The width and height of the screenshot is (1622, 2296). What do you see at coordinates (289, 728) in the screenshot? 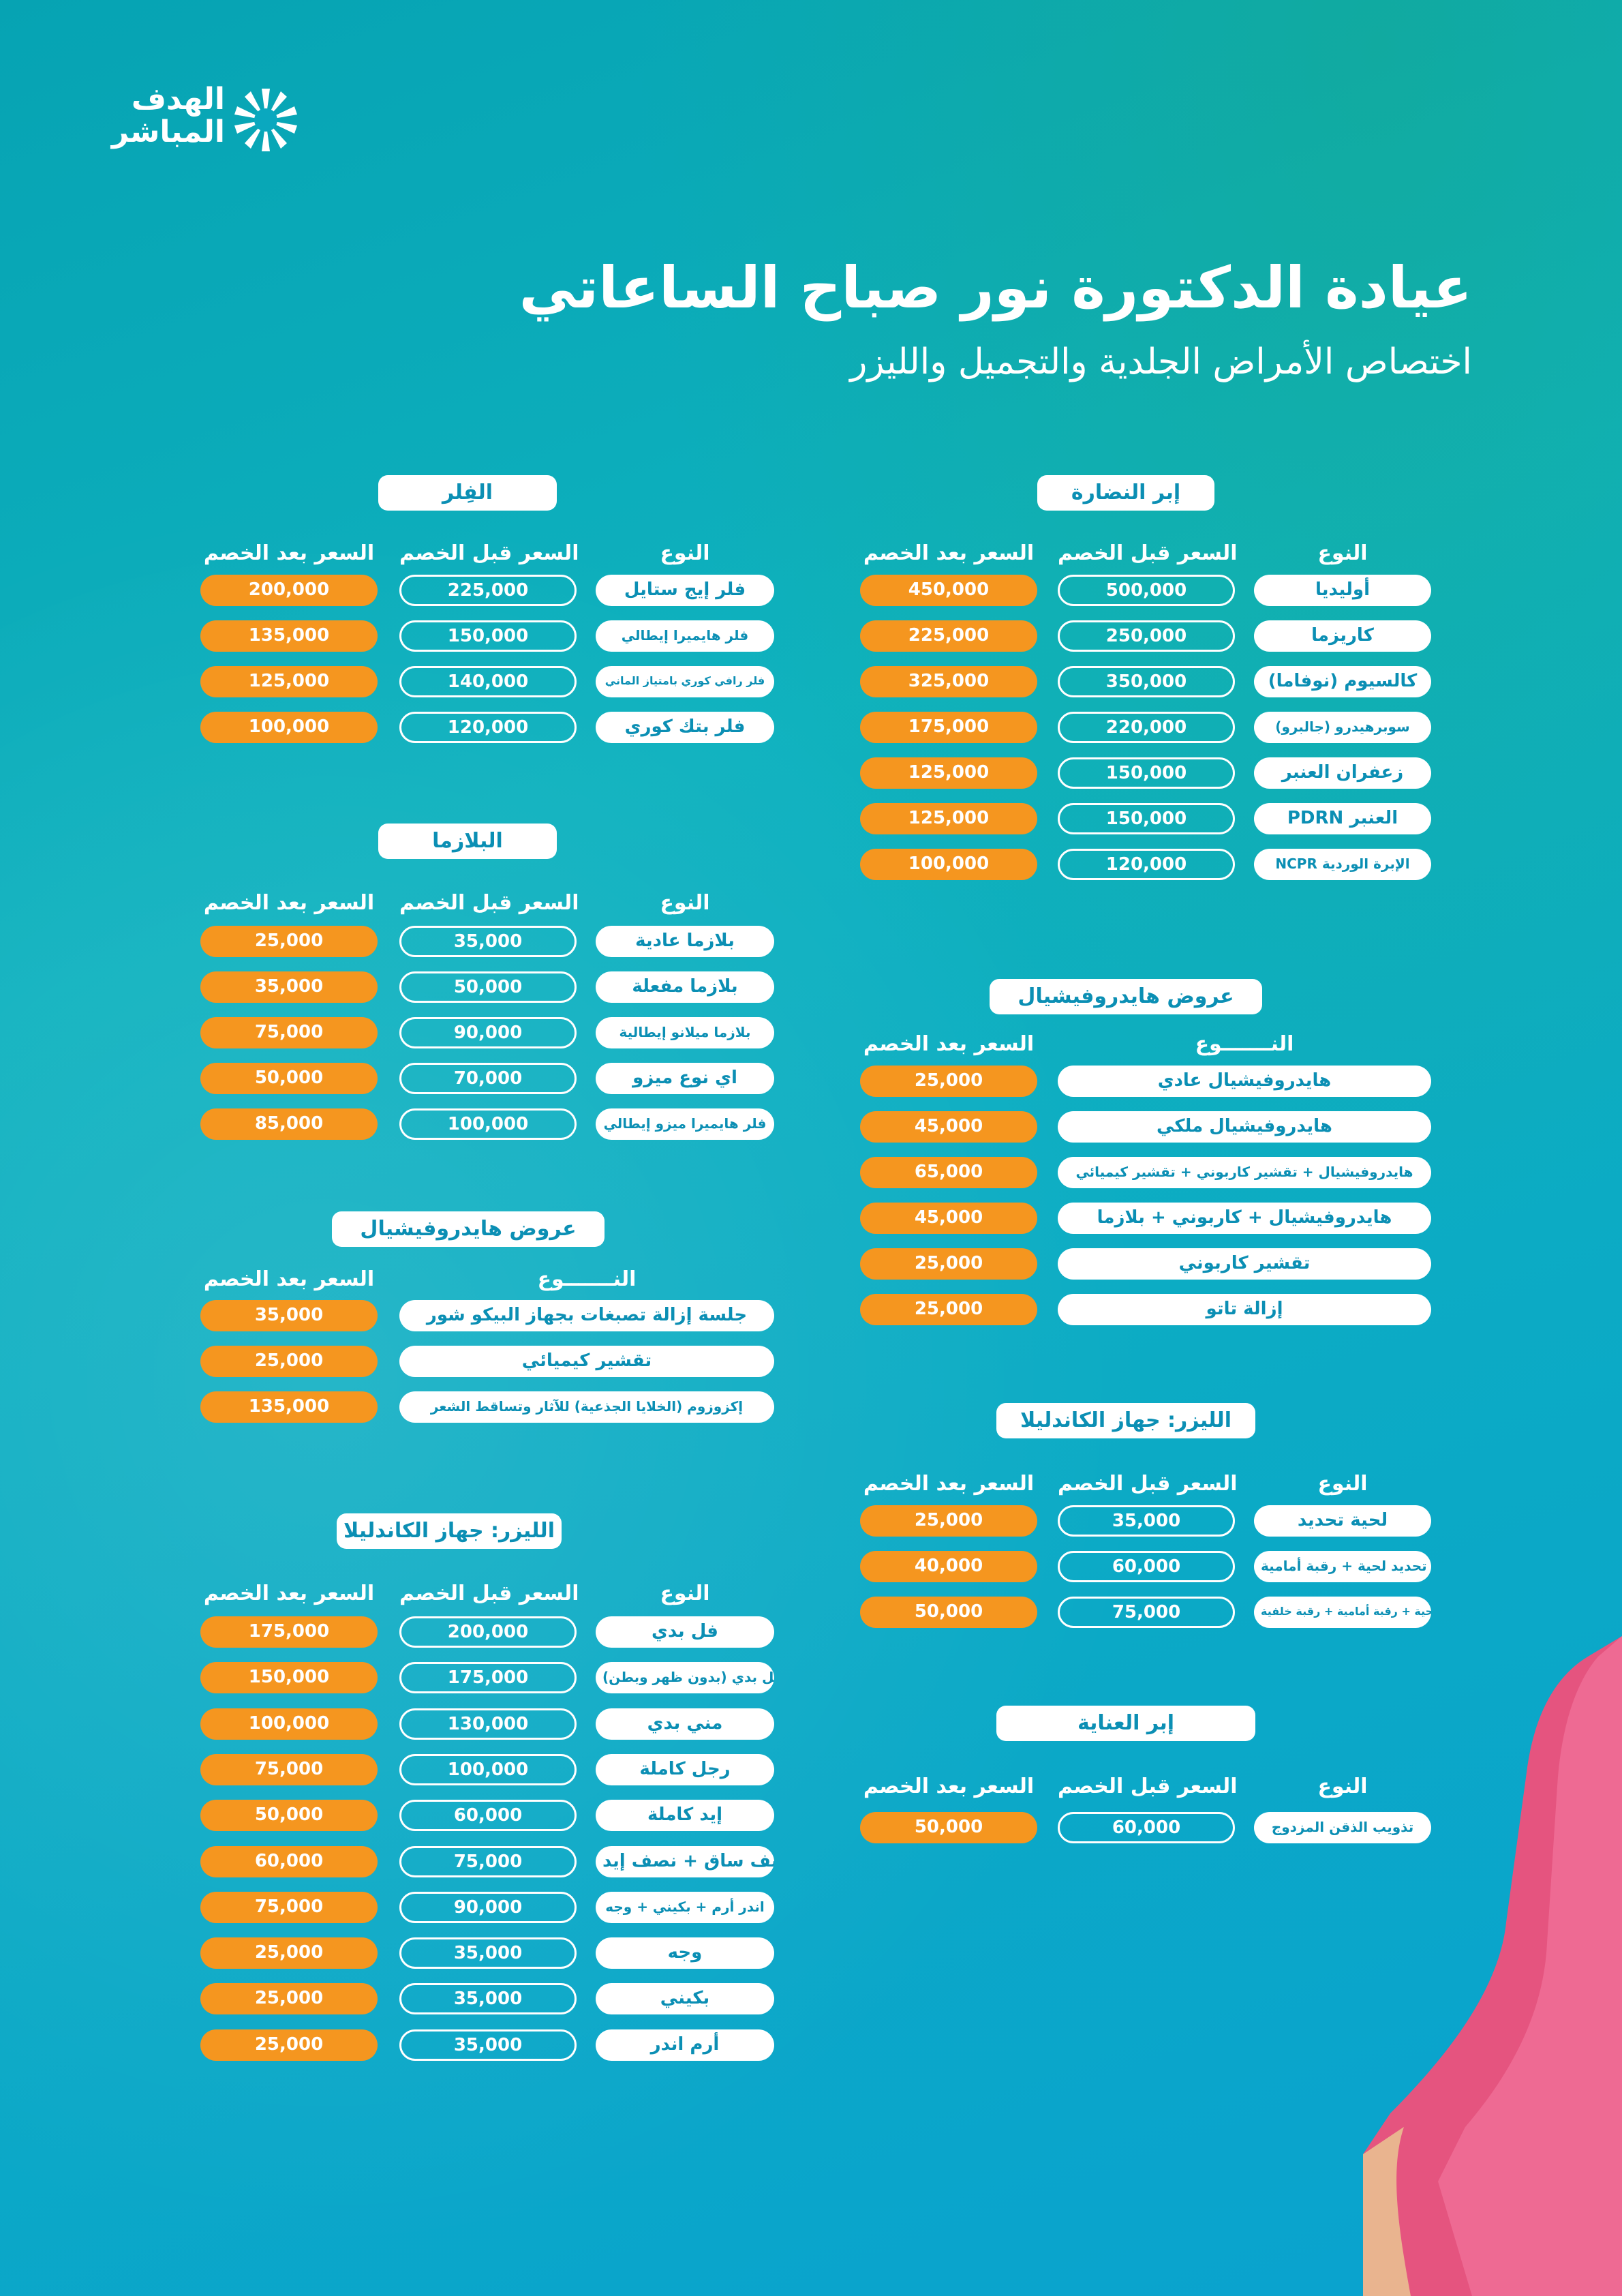
I see `price-after-pill: 100,000` at bounding box center [289, 728].